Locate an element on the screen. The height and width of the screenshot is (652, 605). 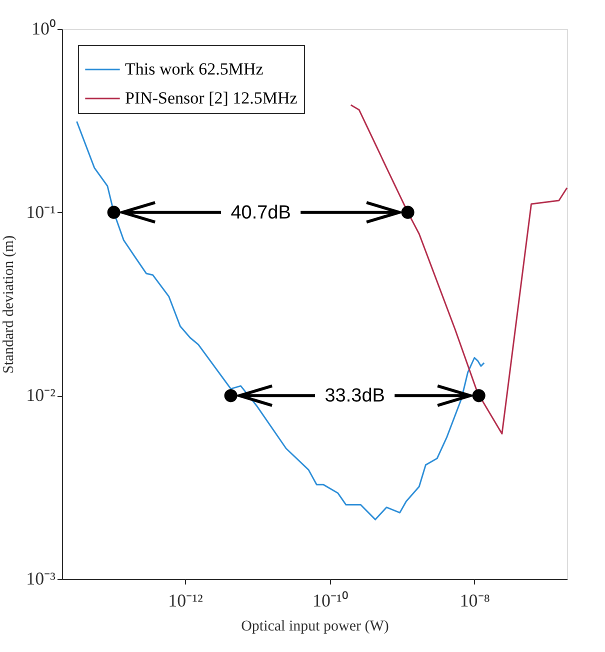
x-tick-label: 10⁻⁸ is located at coordinates (475, 600).